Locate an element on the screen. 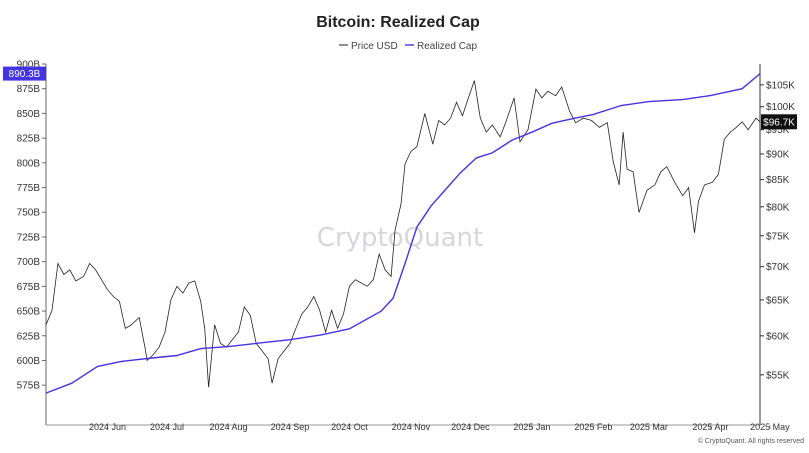 The image size is (809, 453). x-tick-label: 2025 Apr is located at coordinates (710, 427).